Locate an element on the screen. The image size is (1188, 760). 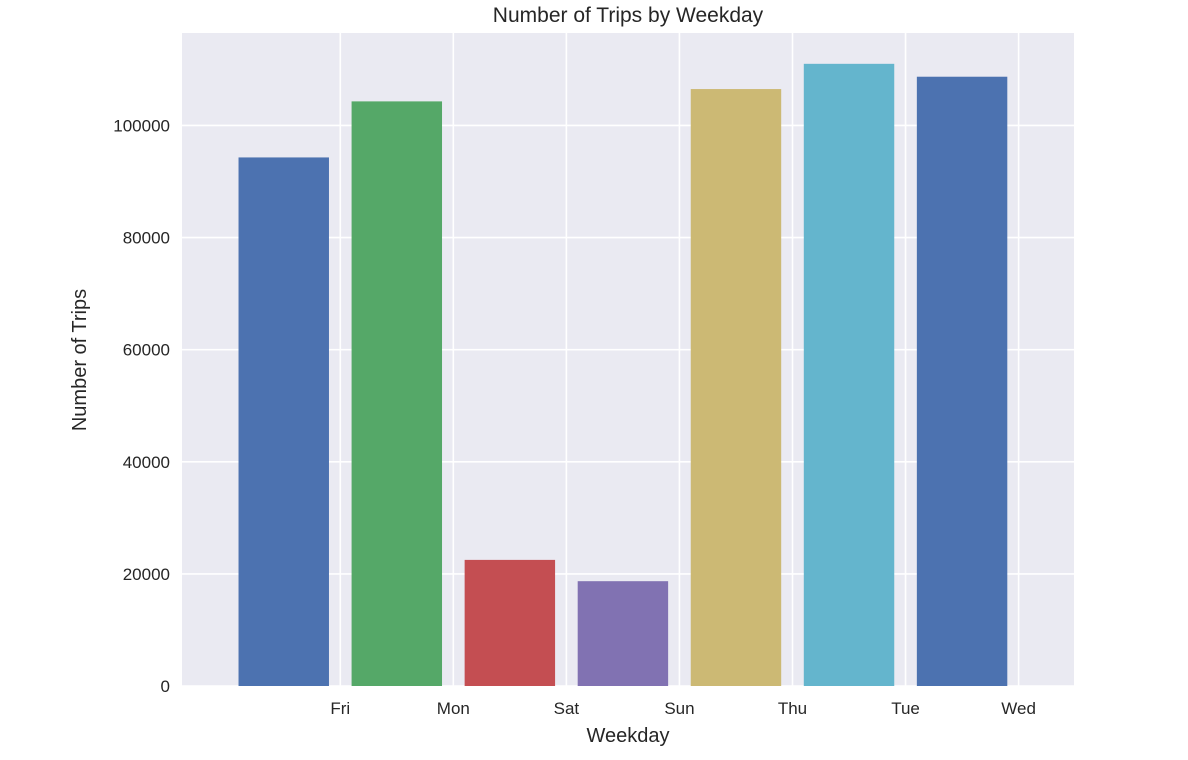
bar-sat is located at coordinates (510, 622).